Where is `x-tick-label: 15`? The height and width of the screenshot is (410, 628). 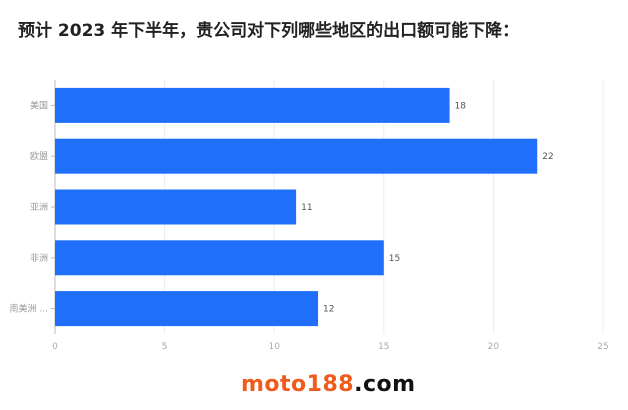
x-tick-label: 15 is located at coordinates (383, 347).